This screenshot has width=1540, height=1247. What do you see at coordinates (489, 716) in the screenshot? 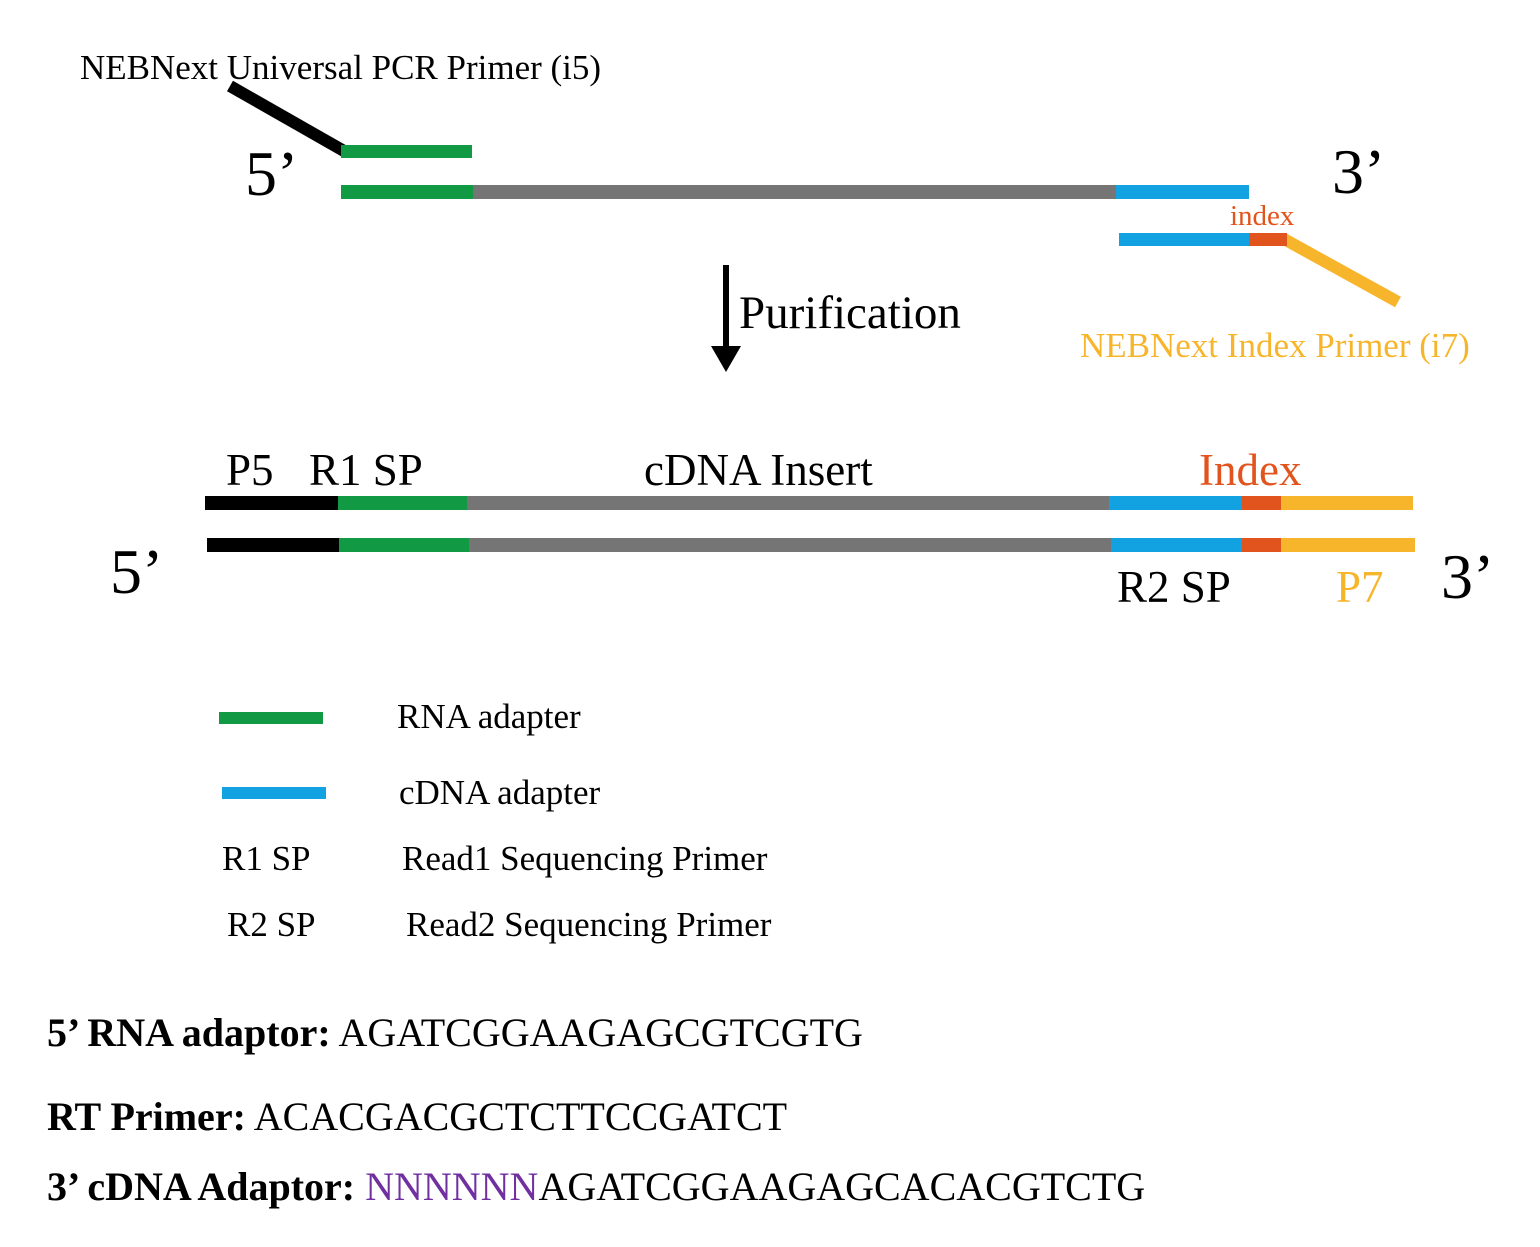
I see `legend-rna-adapter-text: RNA adapter` at bounding box center [489, 716].